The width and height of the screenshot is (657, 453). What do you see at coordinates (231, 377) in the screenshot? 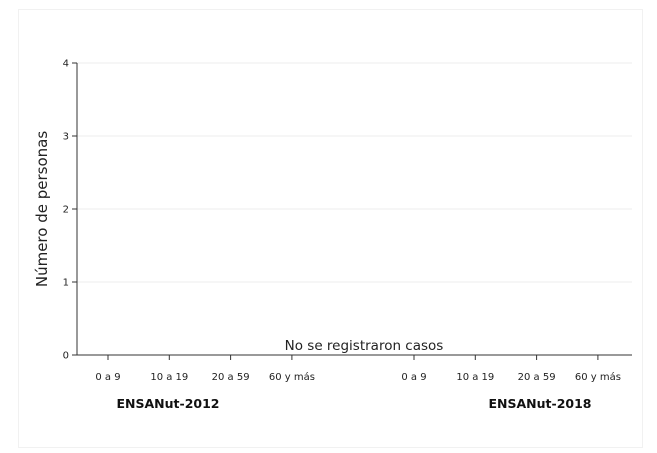
I see `x-tick-label-g1-3: 20 a 59` at bounding box center [231, 377].